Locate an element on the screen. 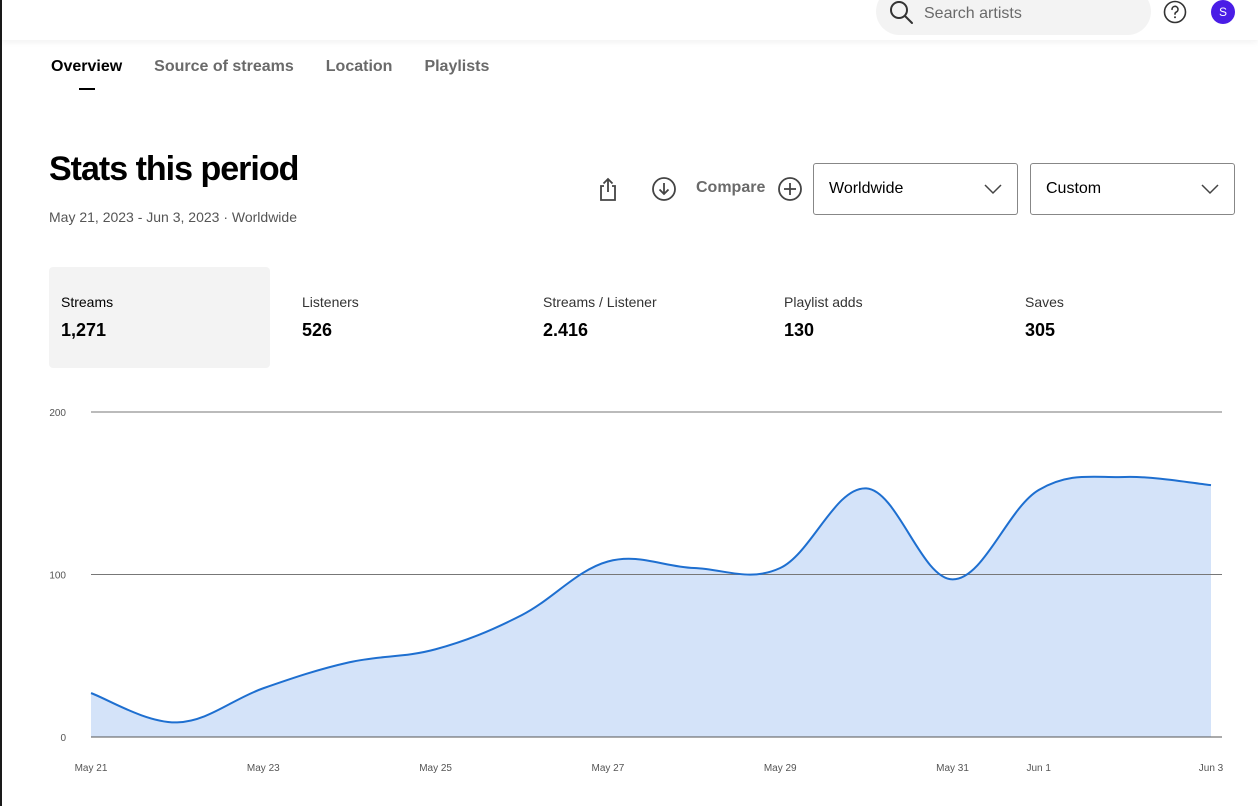  x-tick-label: Jun 1 is located at coordinates (1038, 768).